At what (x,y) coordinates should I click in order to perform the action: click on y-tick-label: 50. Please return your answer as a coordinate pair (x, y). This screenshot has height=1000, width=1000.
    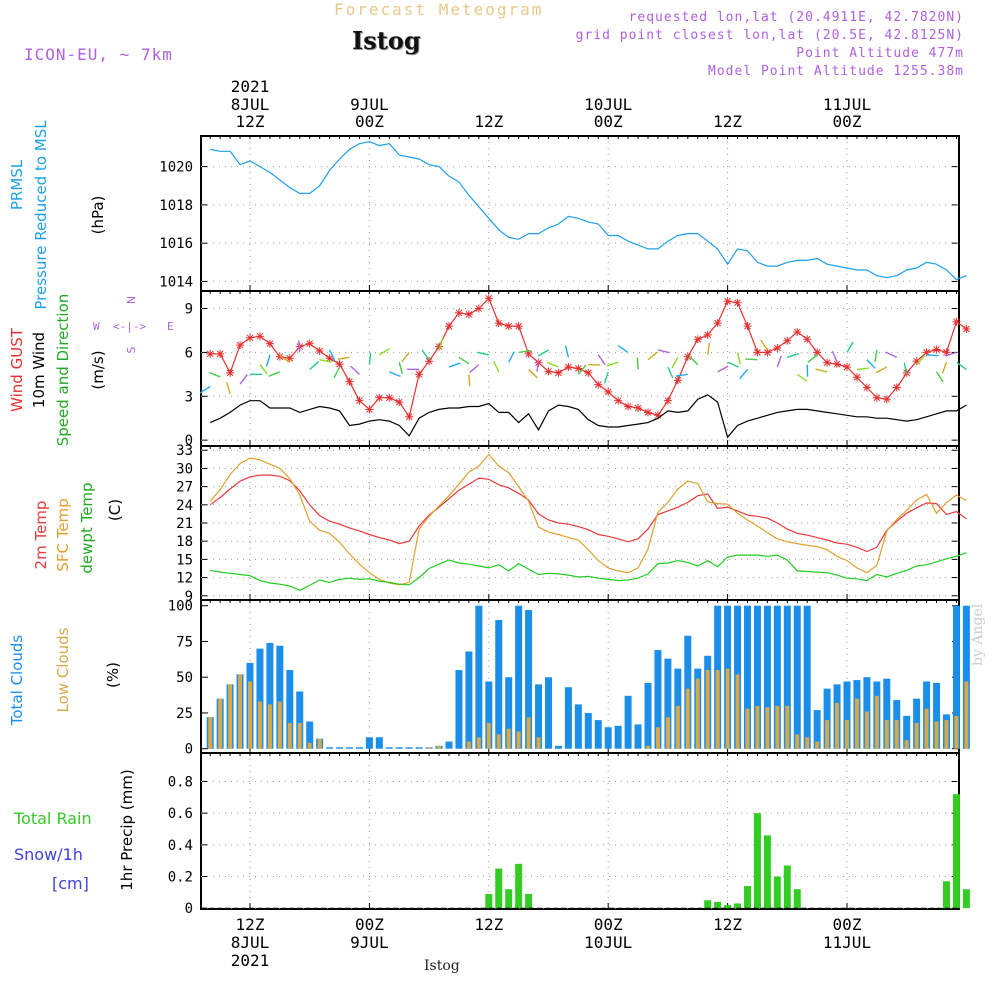
    Looking at the image, I should click on (184, 678).